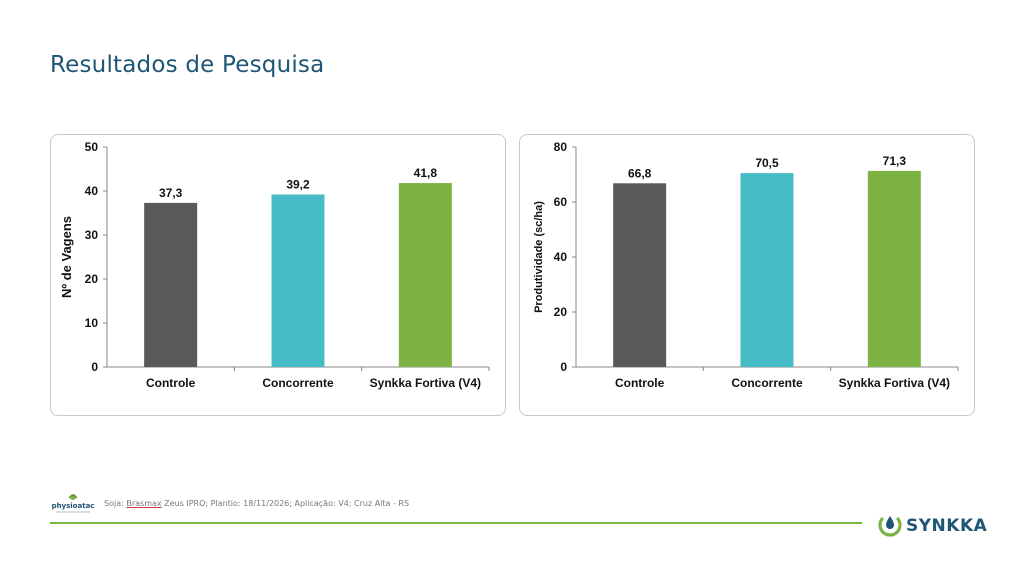 The image size is (1024, 577). I want to click on chart1-y-tick-label: 30, so click(92, 235).